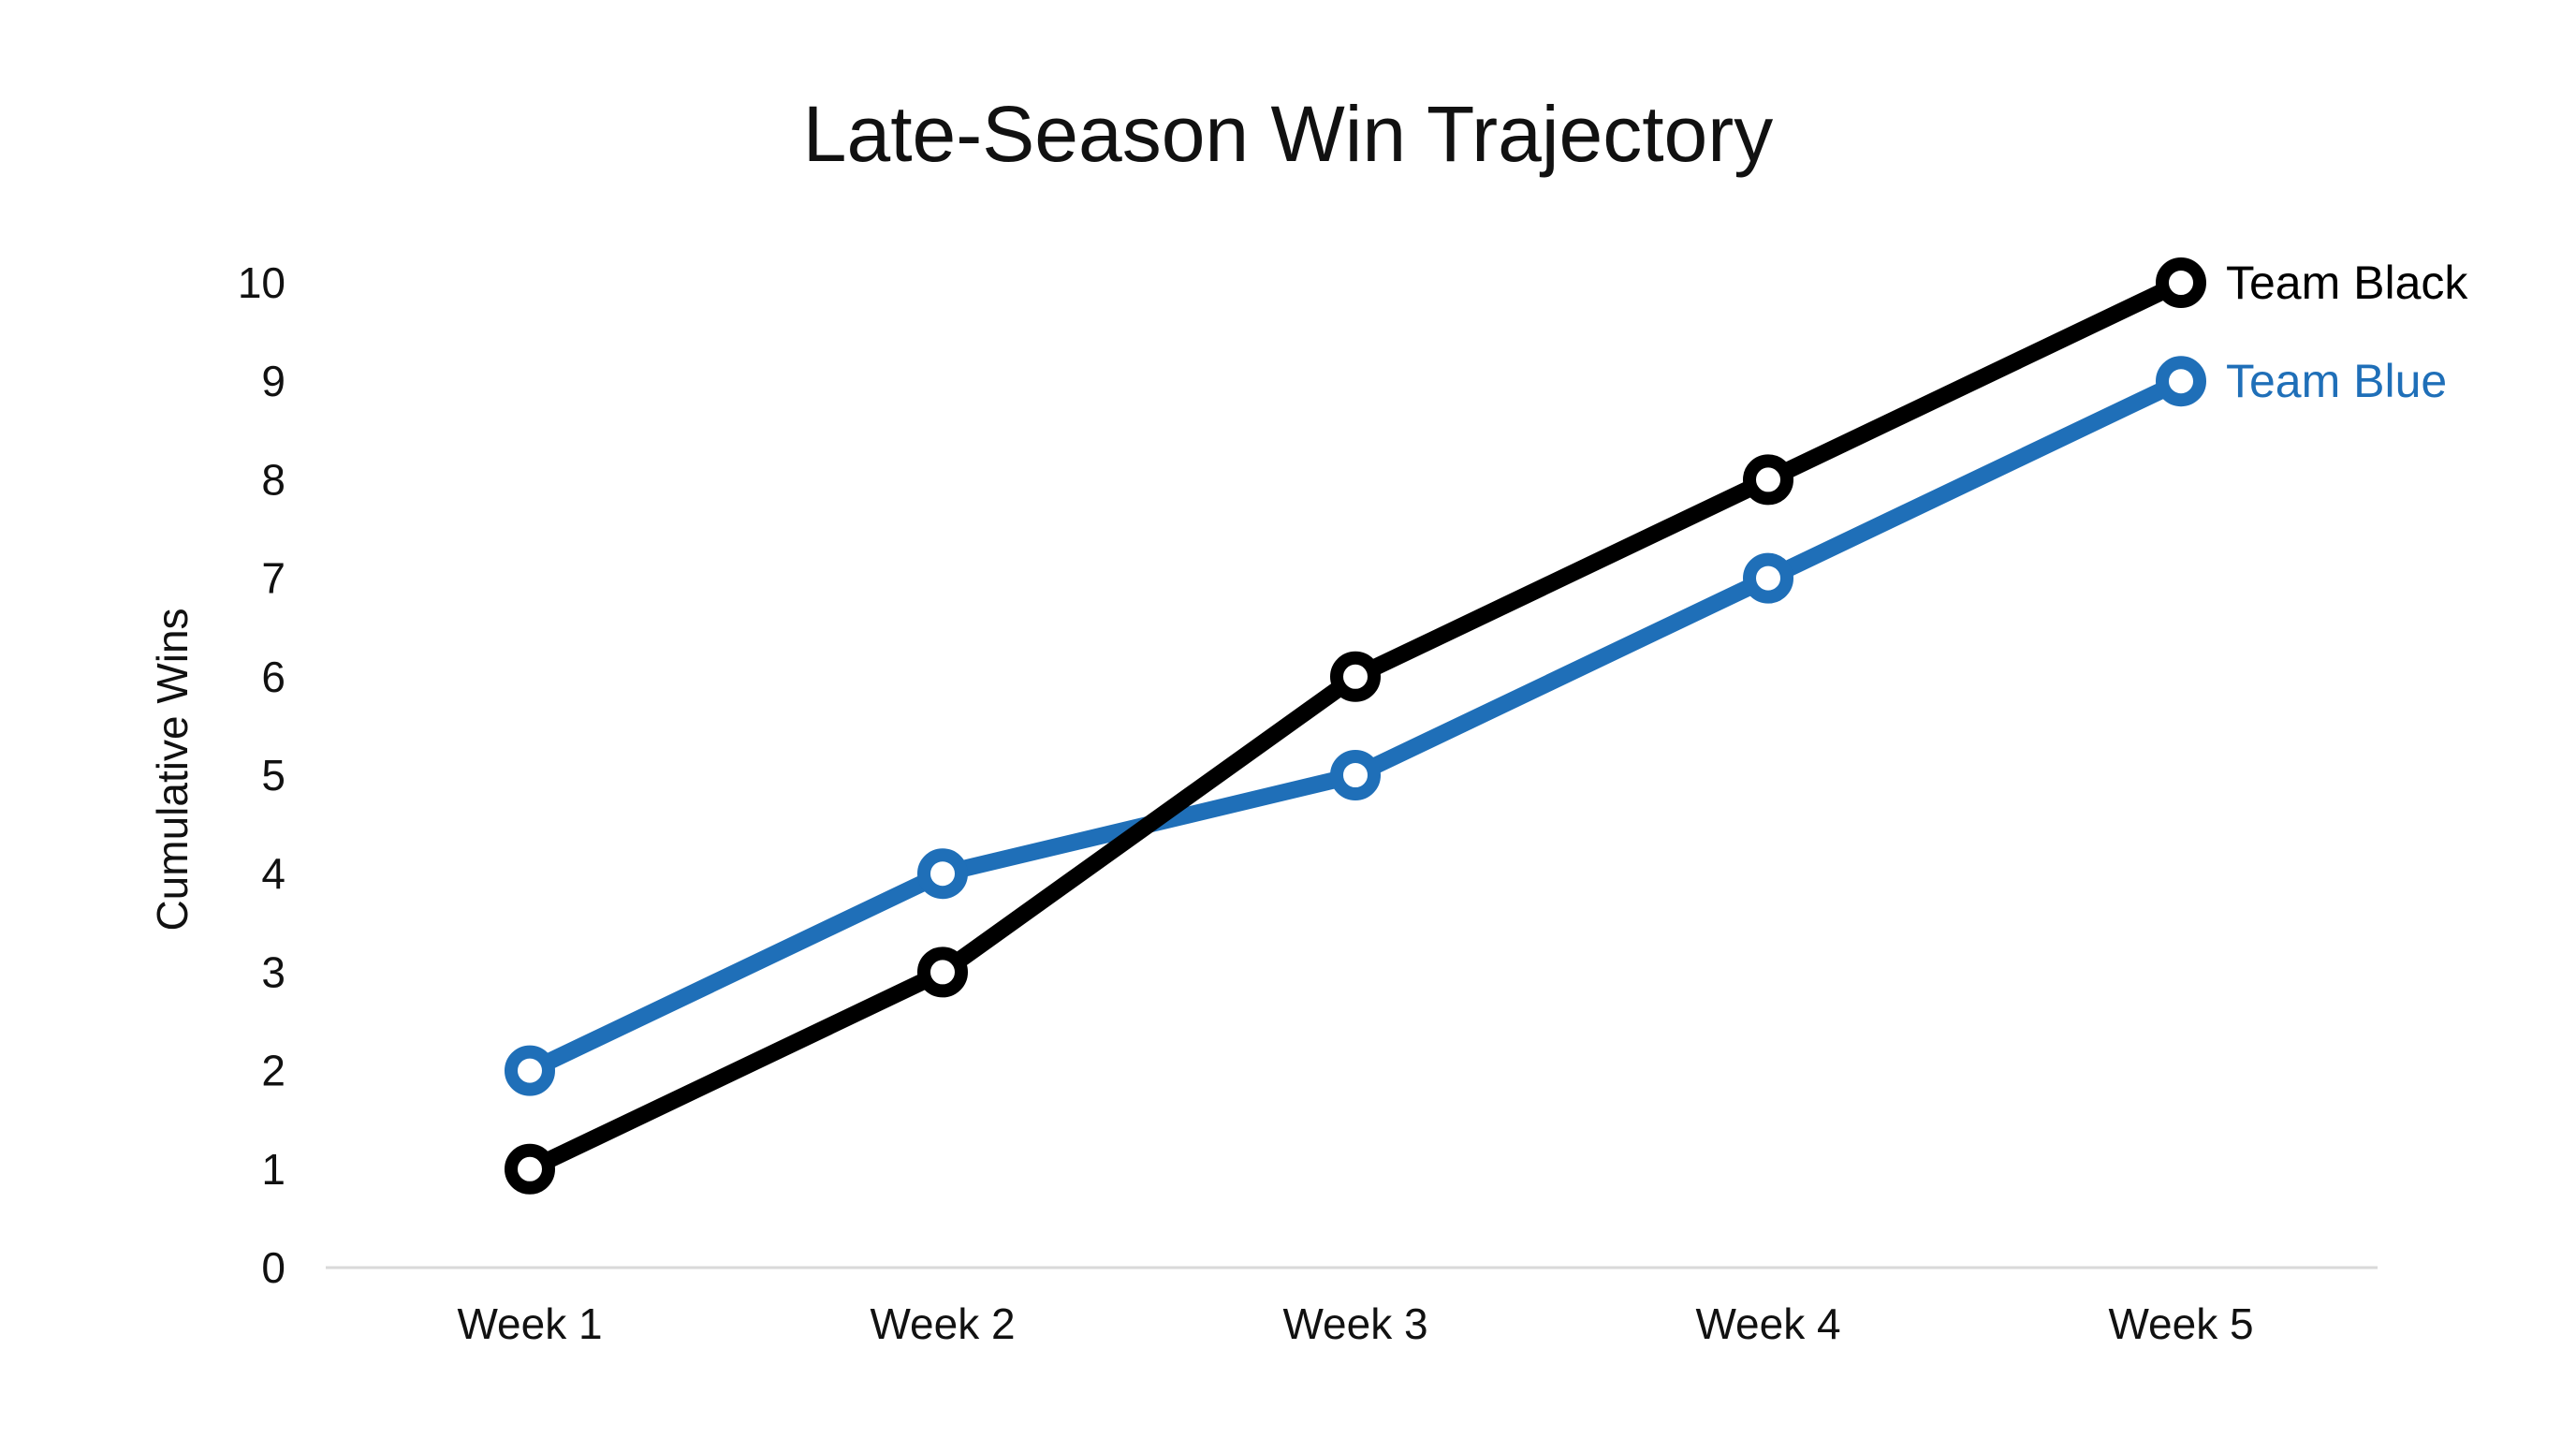  I want to click on x-axis-ticks: Week 1 Week 2 Week 3 Week 4 Week 5, so click(1355, 1323).